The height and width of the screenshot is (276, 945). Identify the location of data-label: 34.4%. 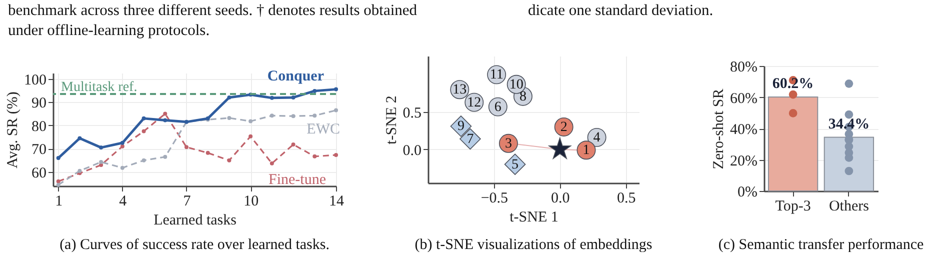
(849, 124).